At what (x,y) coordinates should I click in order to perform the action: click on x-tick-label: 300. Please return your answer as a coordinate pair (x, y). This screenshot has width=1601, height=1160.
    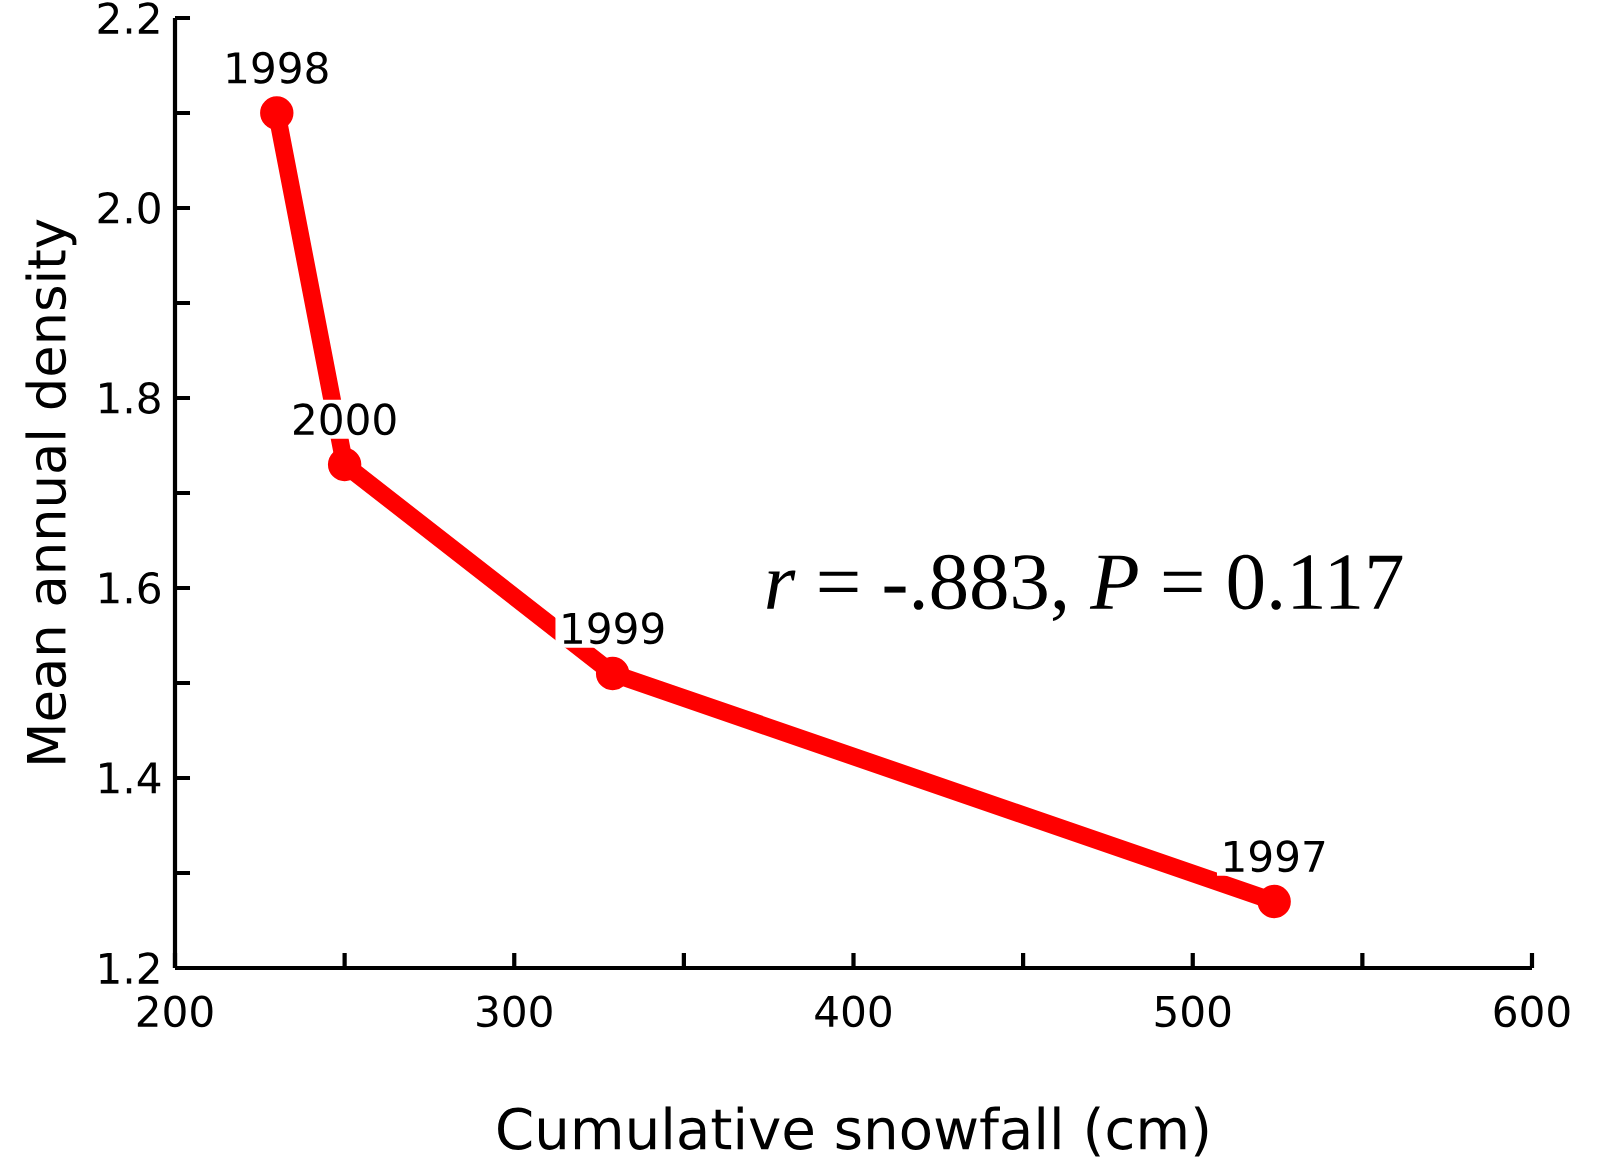
    Looking at the image, I should click on (514, 1011).